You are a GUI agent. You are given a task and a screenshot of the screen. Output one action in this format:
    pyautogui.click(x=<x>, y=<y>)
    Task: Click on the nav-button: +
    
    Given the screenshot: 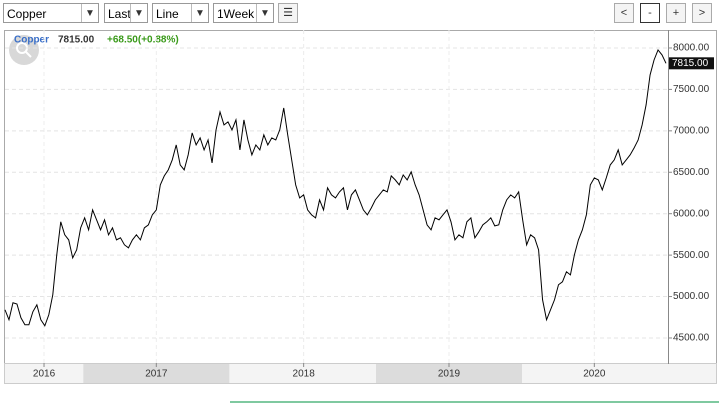 What is the action you would take?
    pyautogui.click(x=676, y=13)
    